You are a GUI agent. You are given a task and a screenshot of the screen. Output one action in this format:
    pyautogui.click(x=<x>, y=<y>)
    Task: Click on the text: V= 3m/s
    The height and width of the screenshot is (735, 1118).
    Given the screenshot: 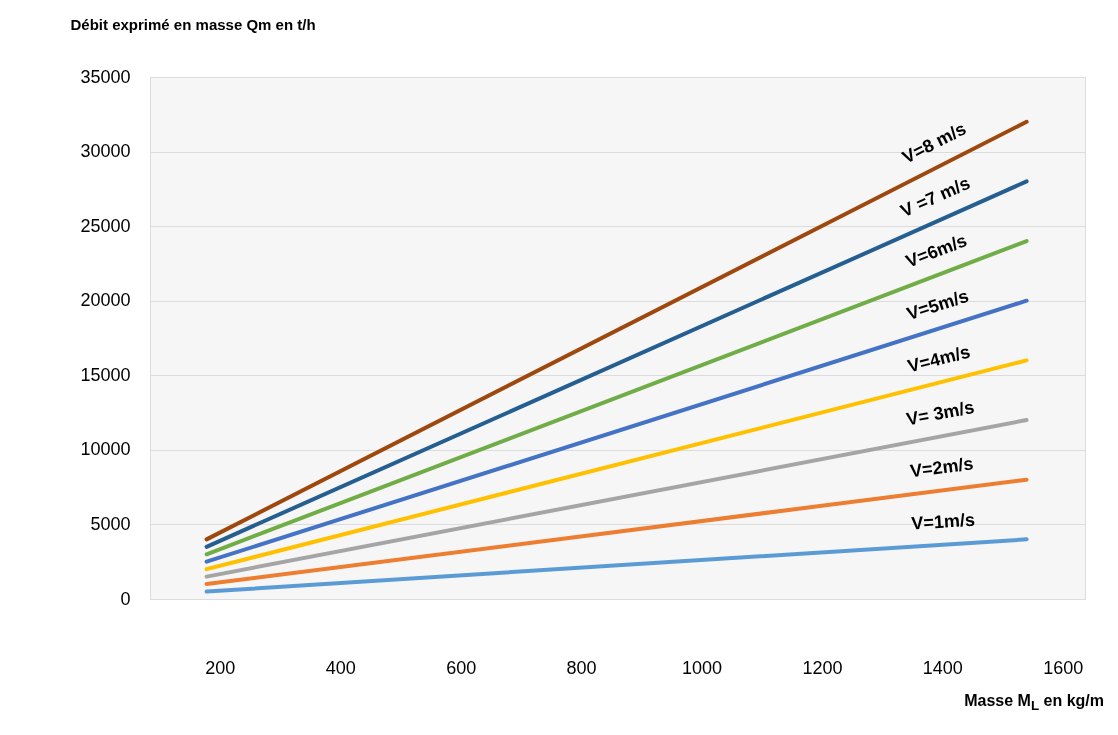 What is the action you would take?
    pyautogui.click(x=940, y=413)
    